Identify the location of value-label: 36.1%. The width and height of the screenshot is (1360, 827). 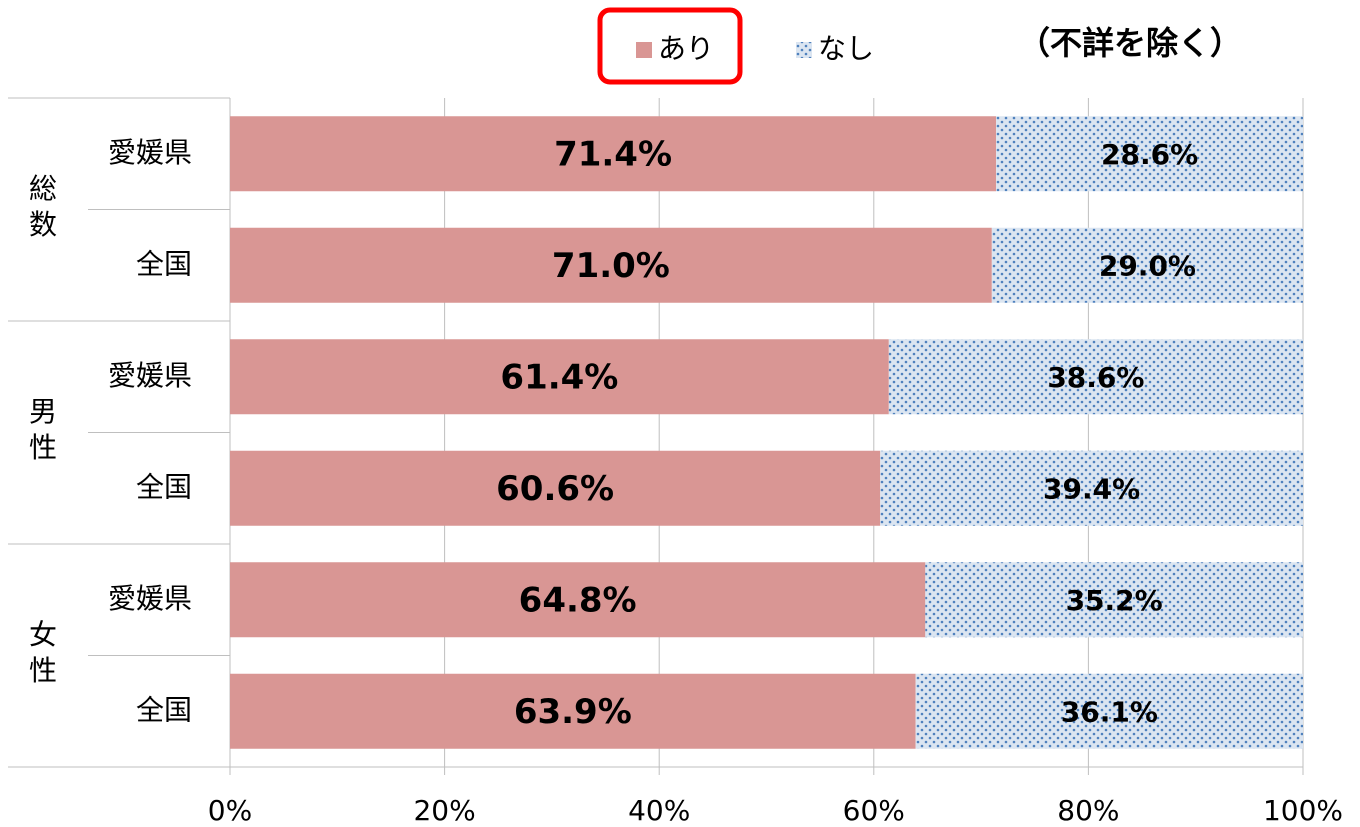
(1109, 711).